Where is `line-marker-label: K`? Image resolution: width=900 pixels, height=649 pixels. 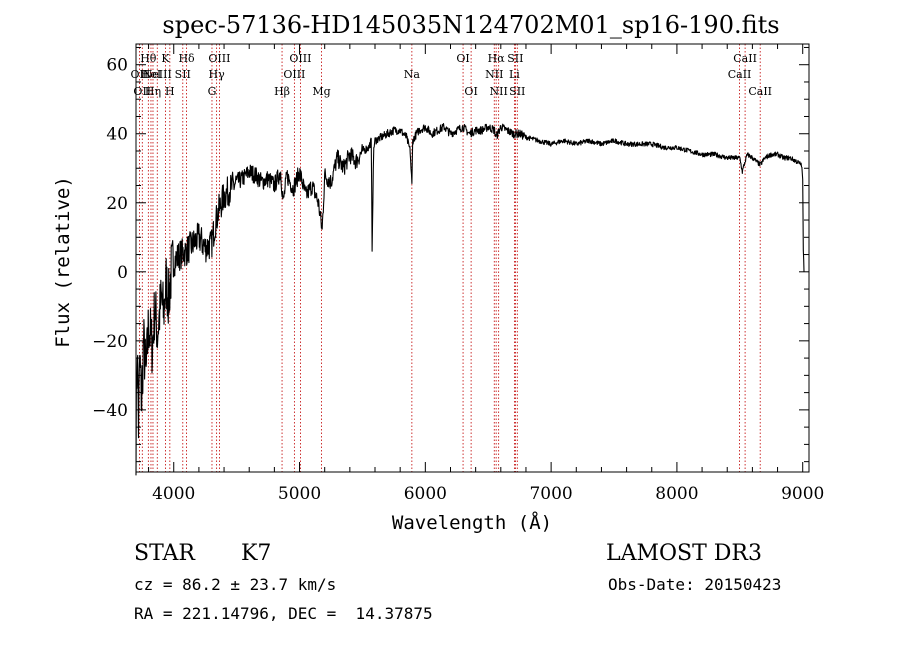 line-marker-label: K is located at coordinates (165, 58).